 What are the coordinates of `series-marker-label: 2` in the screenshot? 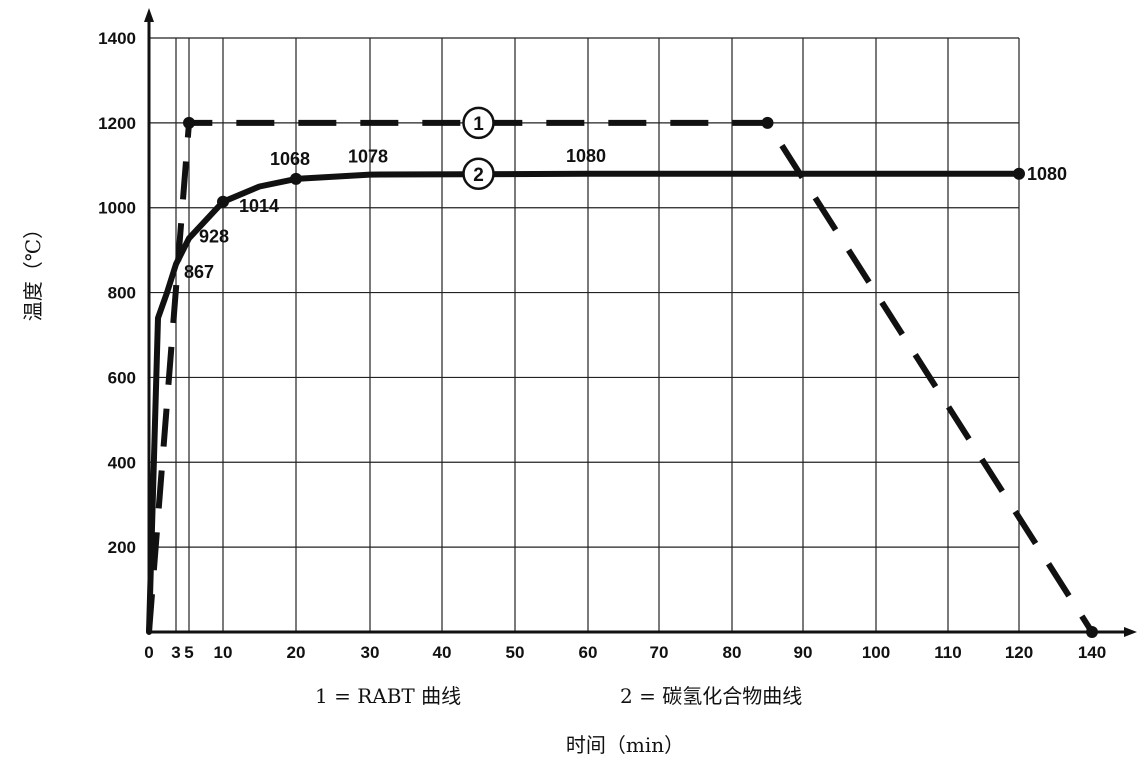 It's located at (478, 175).